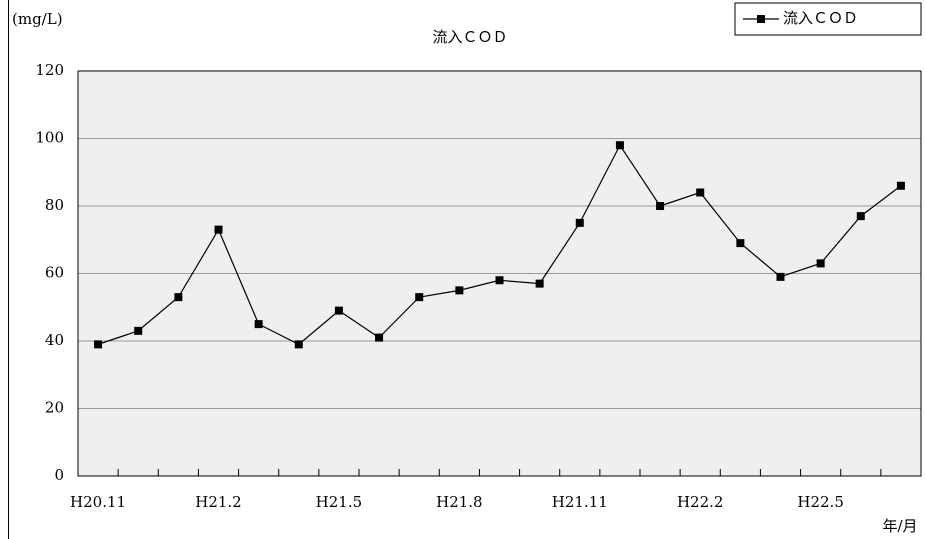  What do you see at coordinates (459, 502) in the screenshot?
I see `x-tick-label: H21.8` at bounding box center [459, 502].